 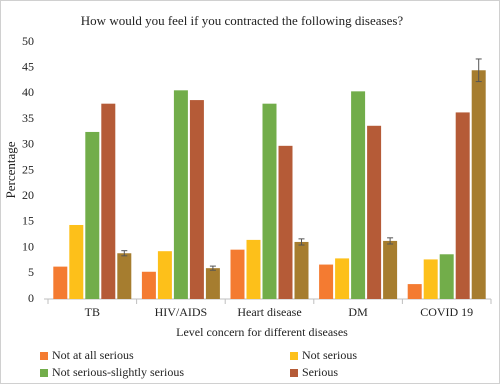 What do you see at coordinates (329, 355) in the screenshot?
I see `legend-label: Not serious` at bounding box center [329, 355].